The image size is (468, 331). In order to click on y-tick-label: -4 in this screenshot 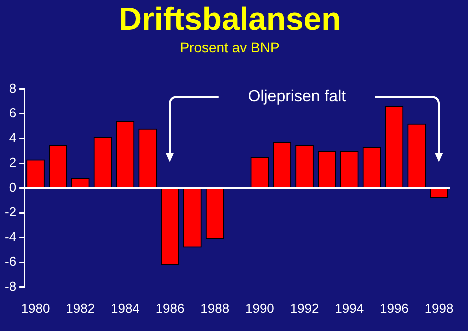, I will do `click(10, 236)`.